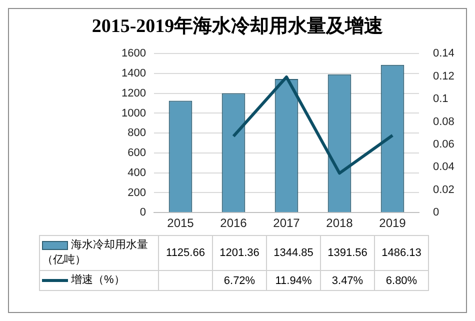 The image size is (475, 321). What do you see at coordinates (239, 280) in the screenshot?
I see `data-label: 6.72%` at bounding box center [239, 280].